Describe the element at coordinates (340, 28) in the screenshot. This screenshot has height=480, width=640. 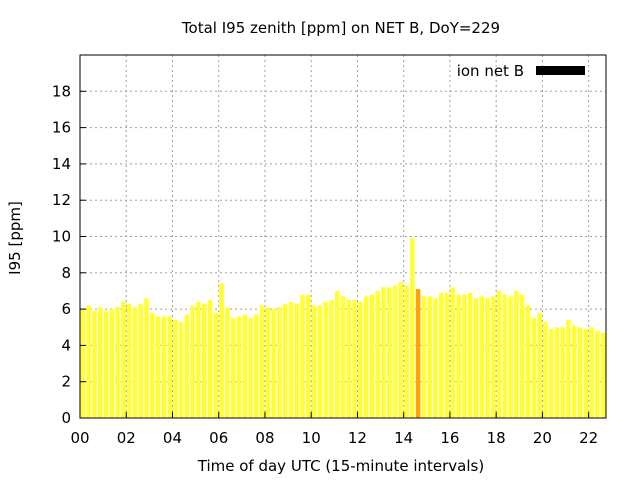
I see `chart-title: Total I95 zenith [ppm] on NET B, DoY=229` at that location.